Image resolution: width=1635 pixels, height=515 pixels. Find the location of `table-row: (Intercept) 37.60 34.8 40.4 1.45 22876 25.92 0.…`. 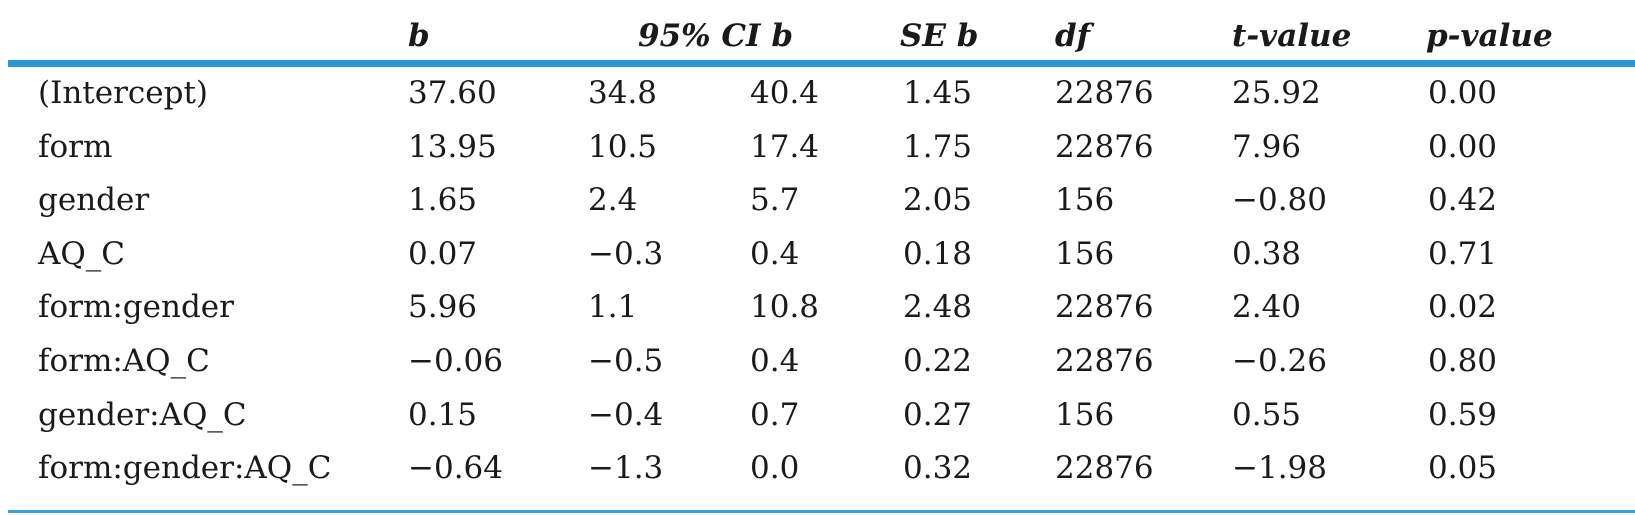

table-row: (Intercept) 37.60 34.8 40.4 1.45 22876 25.92 0.… is located at coordinates (817, 93).